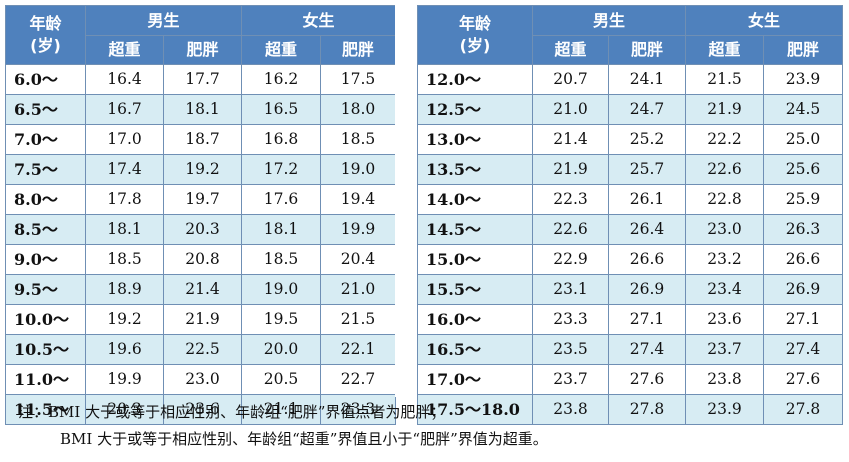 The image size is (849, 462). What do you see at coordinates (202, 289) in the screenshot?
I see `male-obese-cell: 21.4` at bounding box center [202, 289].